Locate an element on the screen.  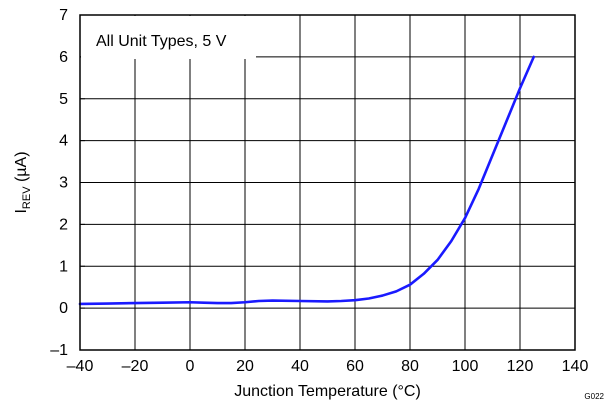
x-tick-label: 120 is located at coordinates (520, 366).